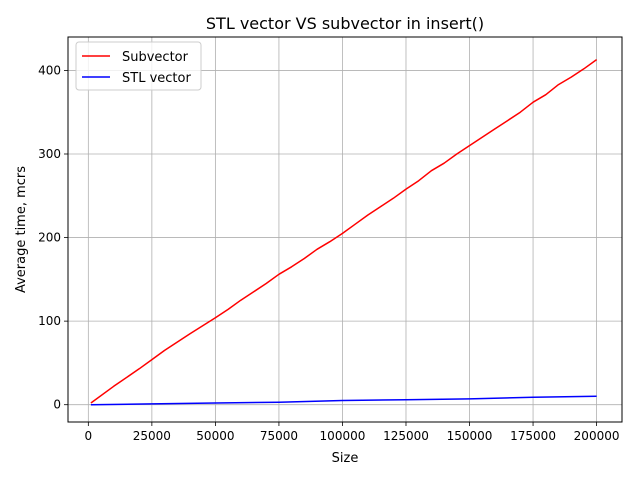 This screenshot has height=480, width=640. I want to click on chart-title: STL vector VS subvector in insert(), so click(345, 23).